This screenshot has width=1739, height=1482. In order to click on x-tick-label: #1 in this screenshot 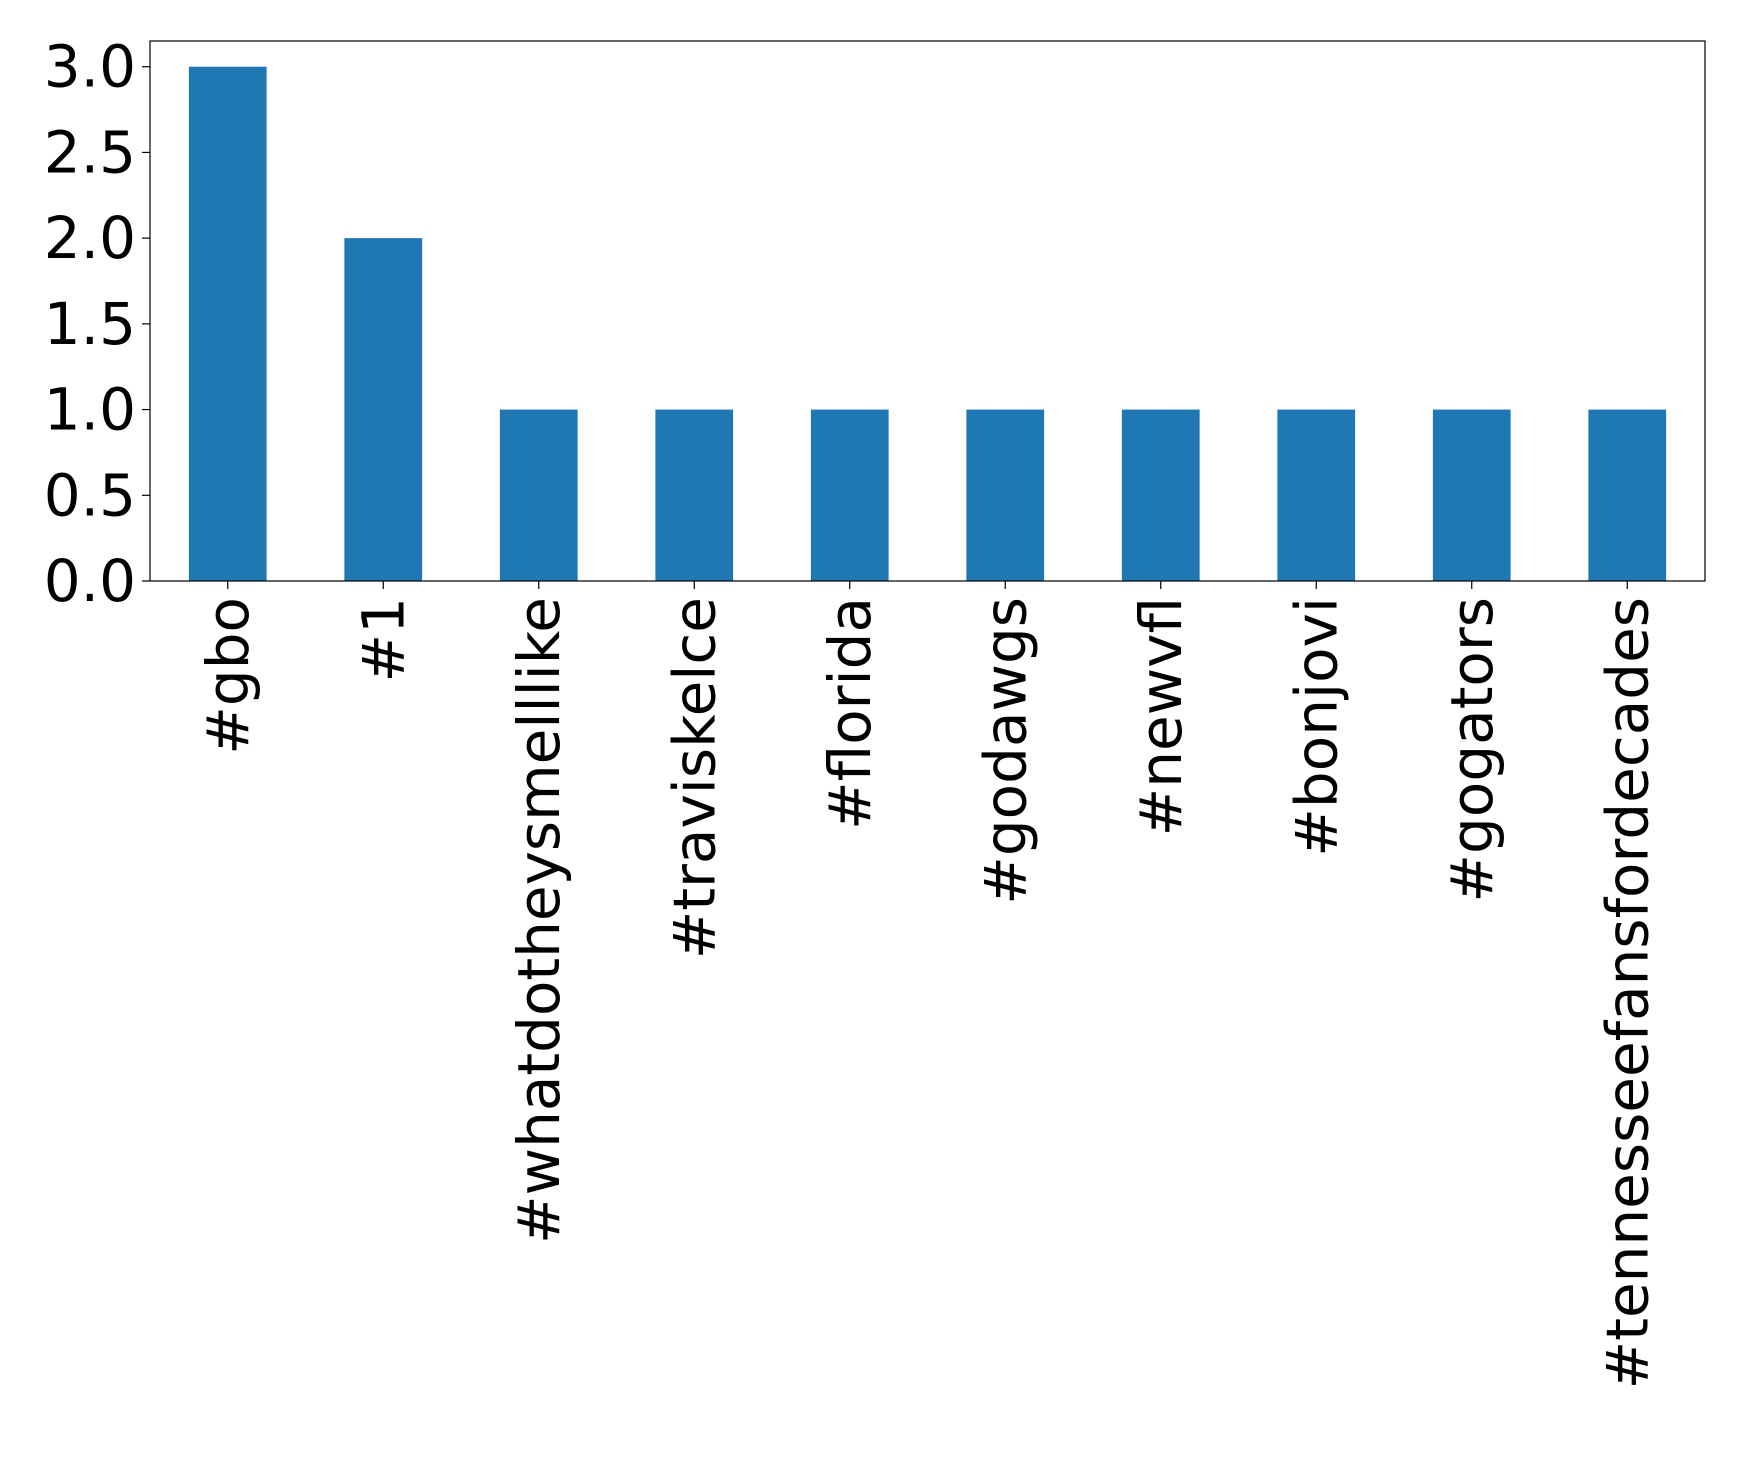, I will do `click(383, 640)`.